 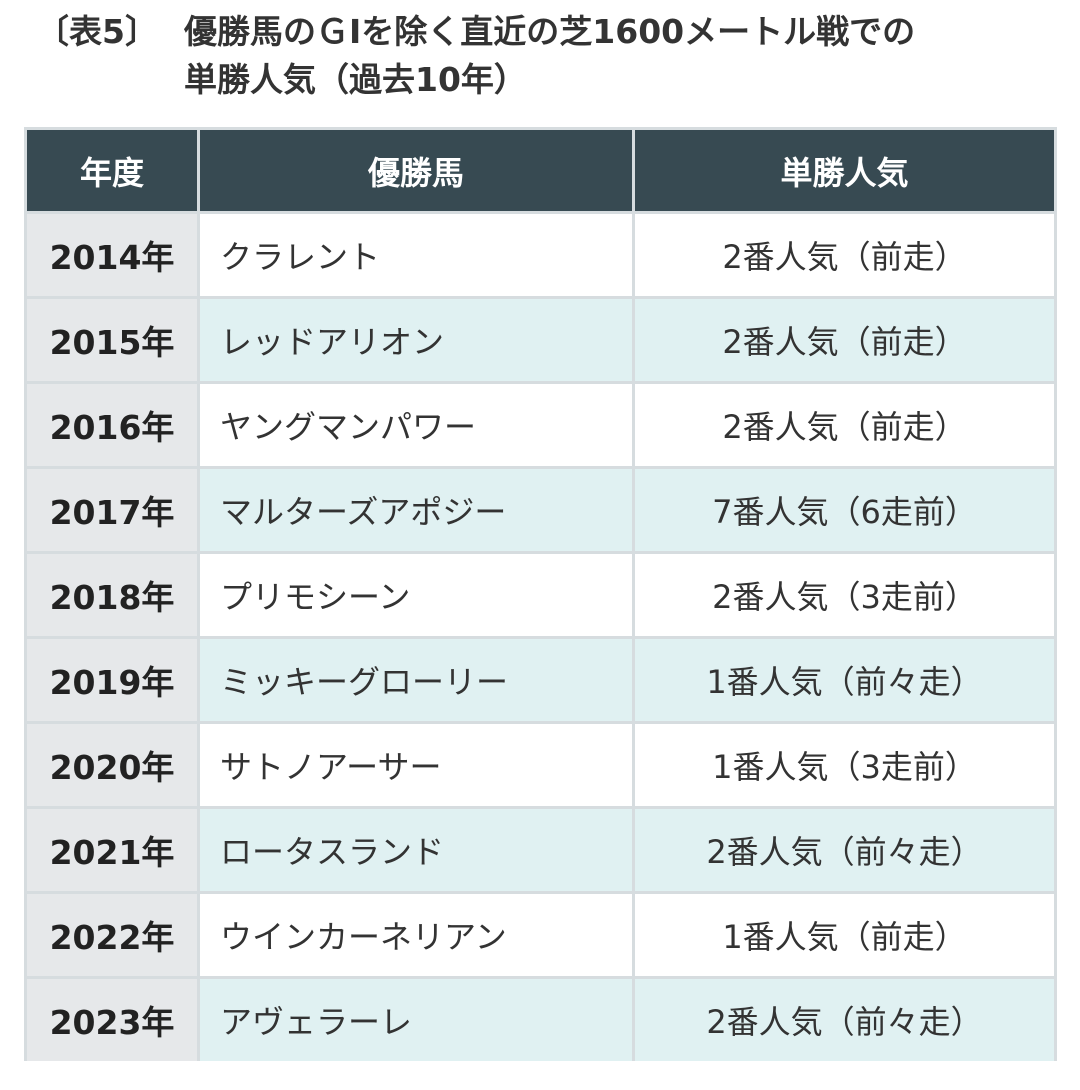 What do you see at coordinates (416, 765) in the screenshot?
I see `row-winner: サトノアーサー` at bounding box center [416, 765].